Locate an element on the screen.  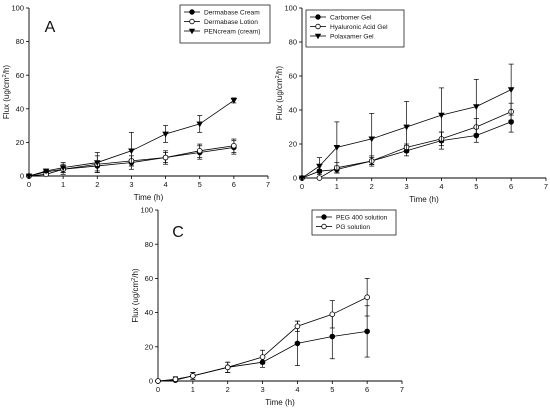
y-tick-label: 60 is located at coordinates (293, 76).